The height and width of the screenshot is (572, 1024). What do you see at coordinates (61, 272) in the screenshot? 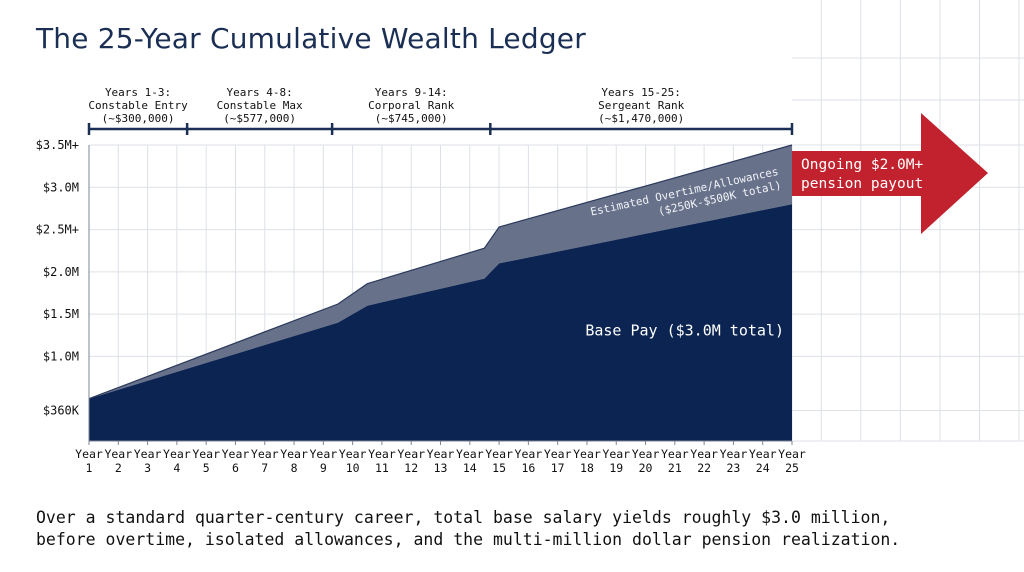
I see `y-tick-label: $2.0M` at bounding box center [61, 272].